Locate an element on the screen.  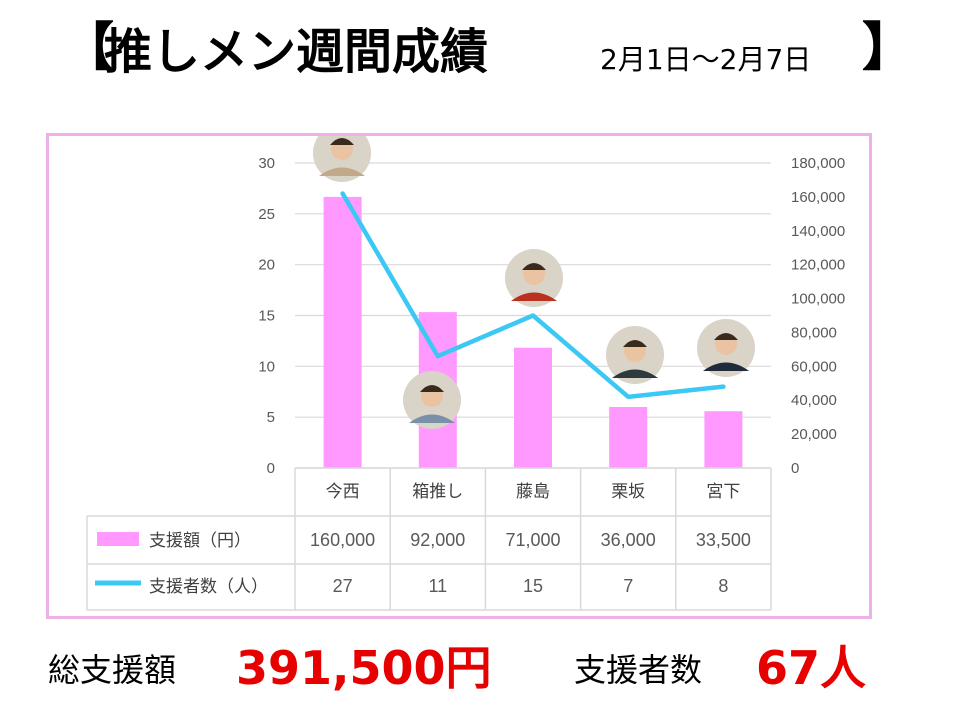
y-right-tick-label: 120,000 is located at coordinates (818, 265).